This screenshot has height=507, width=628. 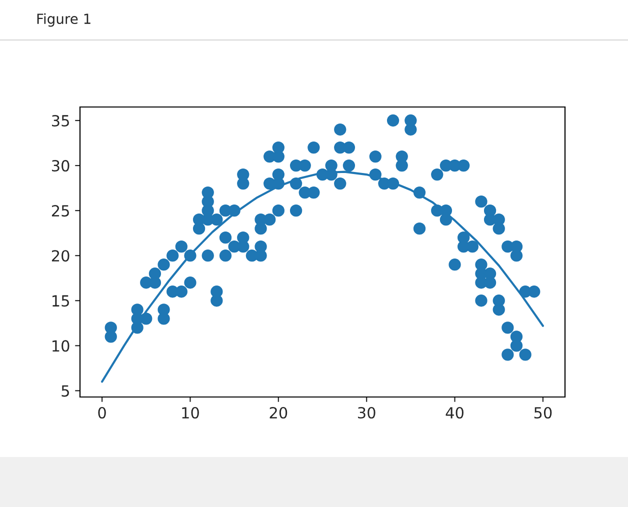 I want to click on y-tick-label: 25, so click(x=60, y=211).